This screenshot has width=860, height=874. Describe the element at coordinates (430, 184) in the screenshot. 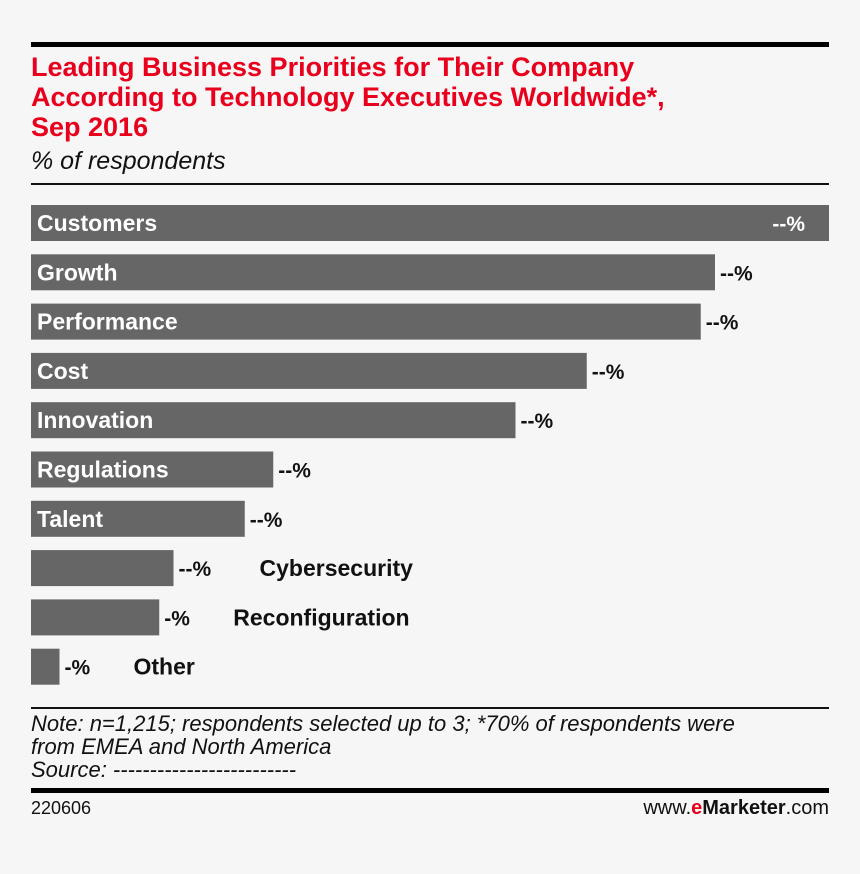

I see `header-rule` at that location.